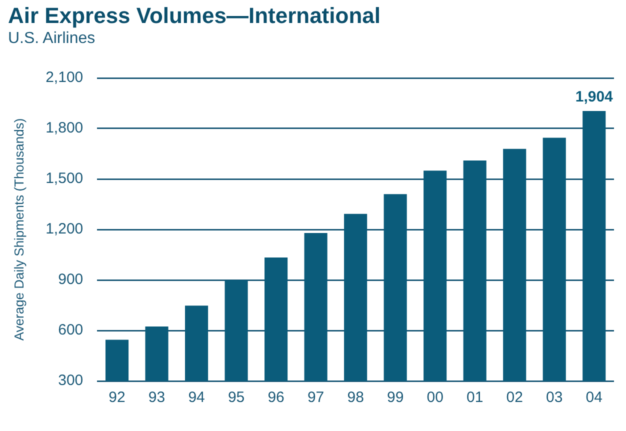  What do you see at coordinates (195, 15) in the screenshot?
I see `chart-title: Air Express Volumes—International` at bounding box center [195, 15].